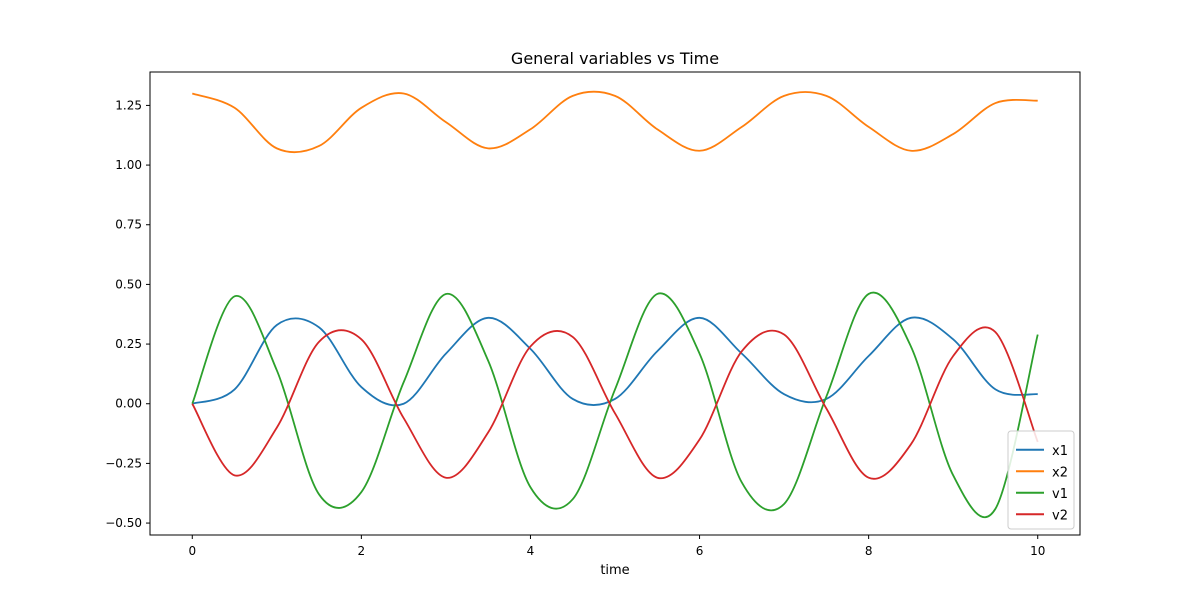 This screenshot has width=1200, height=600. Describe the element at coordinates (1060, 472) in the screenshot. I see `legend-label-x2: x2` at that location.